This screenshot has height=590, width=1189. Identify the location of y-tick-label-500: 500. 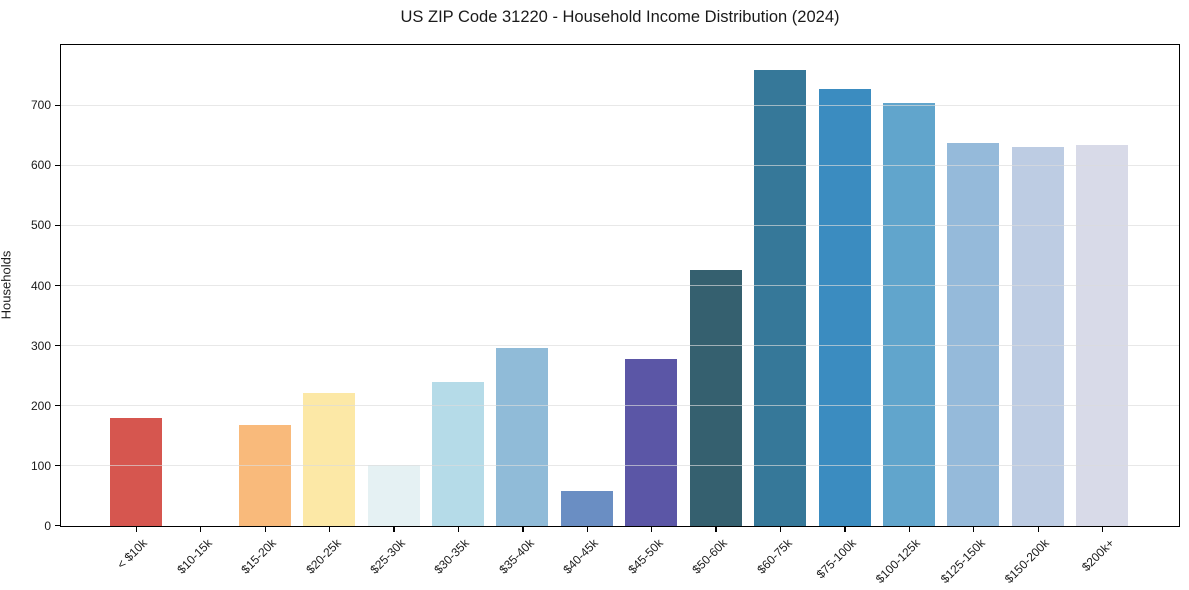
(40, 225).